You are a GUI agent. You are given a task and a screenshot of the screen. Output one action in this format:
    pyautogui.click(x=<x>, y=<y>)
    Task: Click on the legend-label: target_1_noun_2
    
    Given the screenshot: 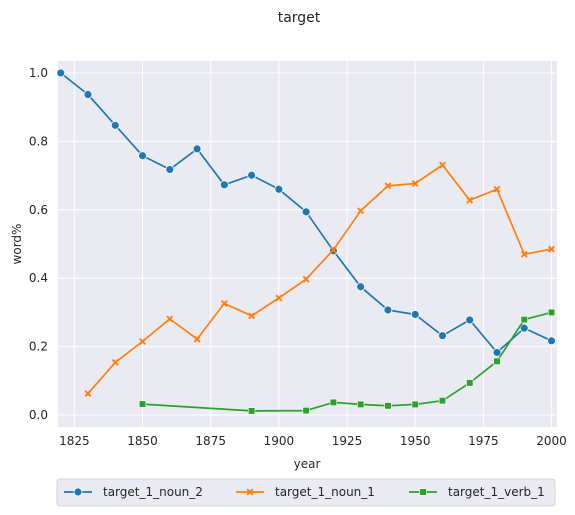 What is the action you would take?
    pyautogui.click(x=153, y=492)
    